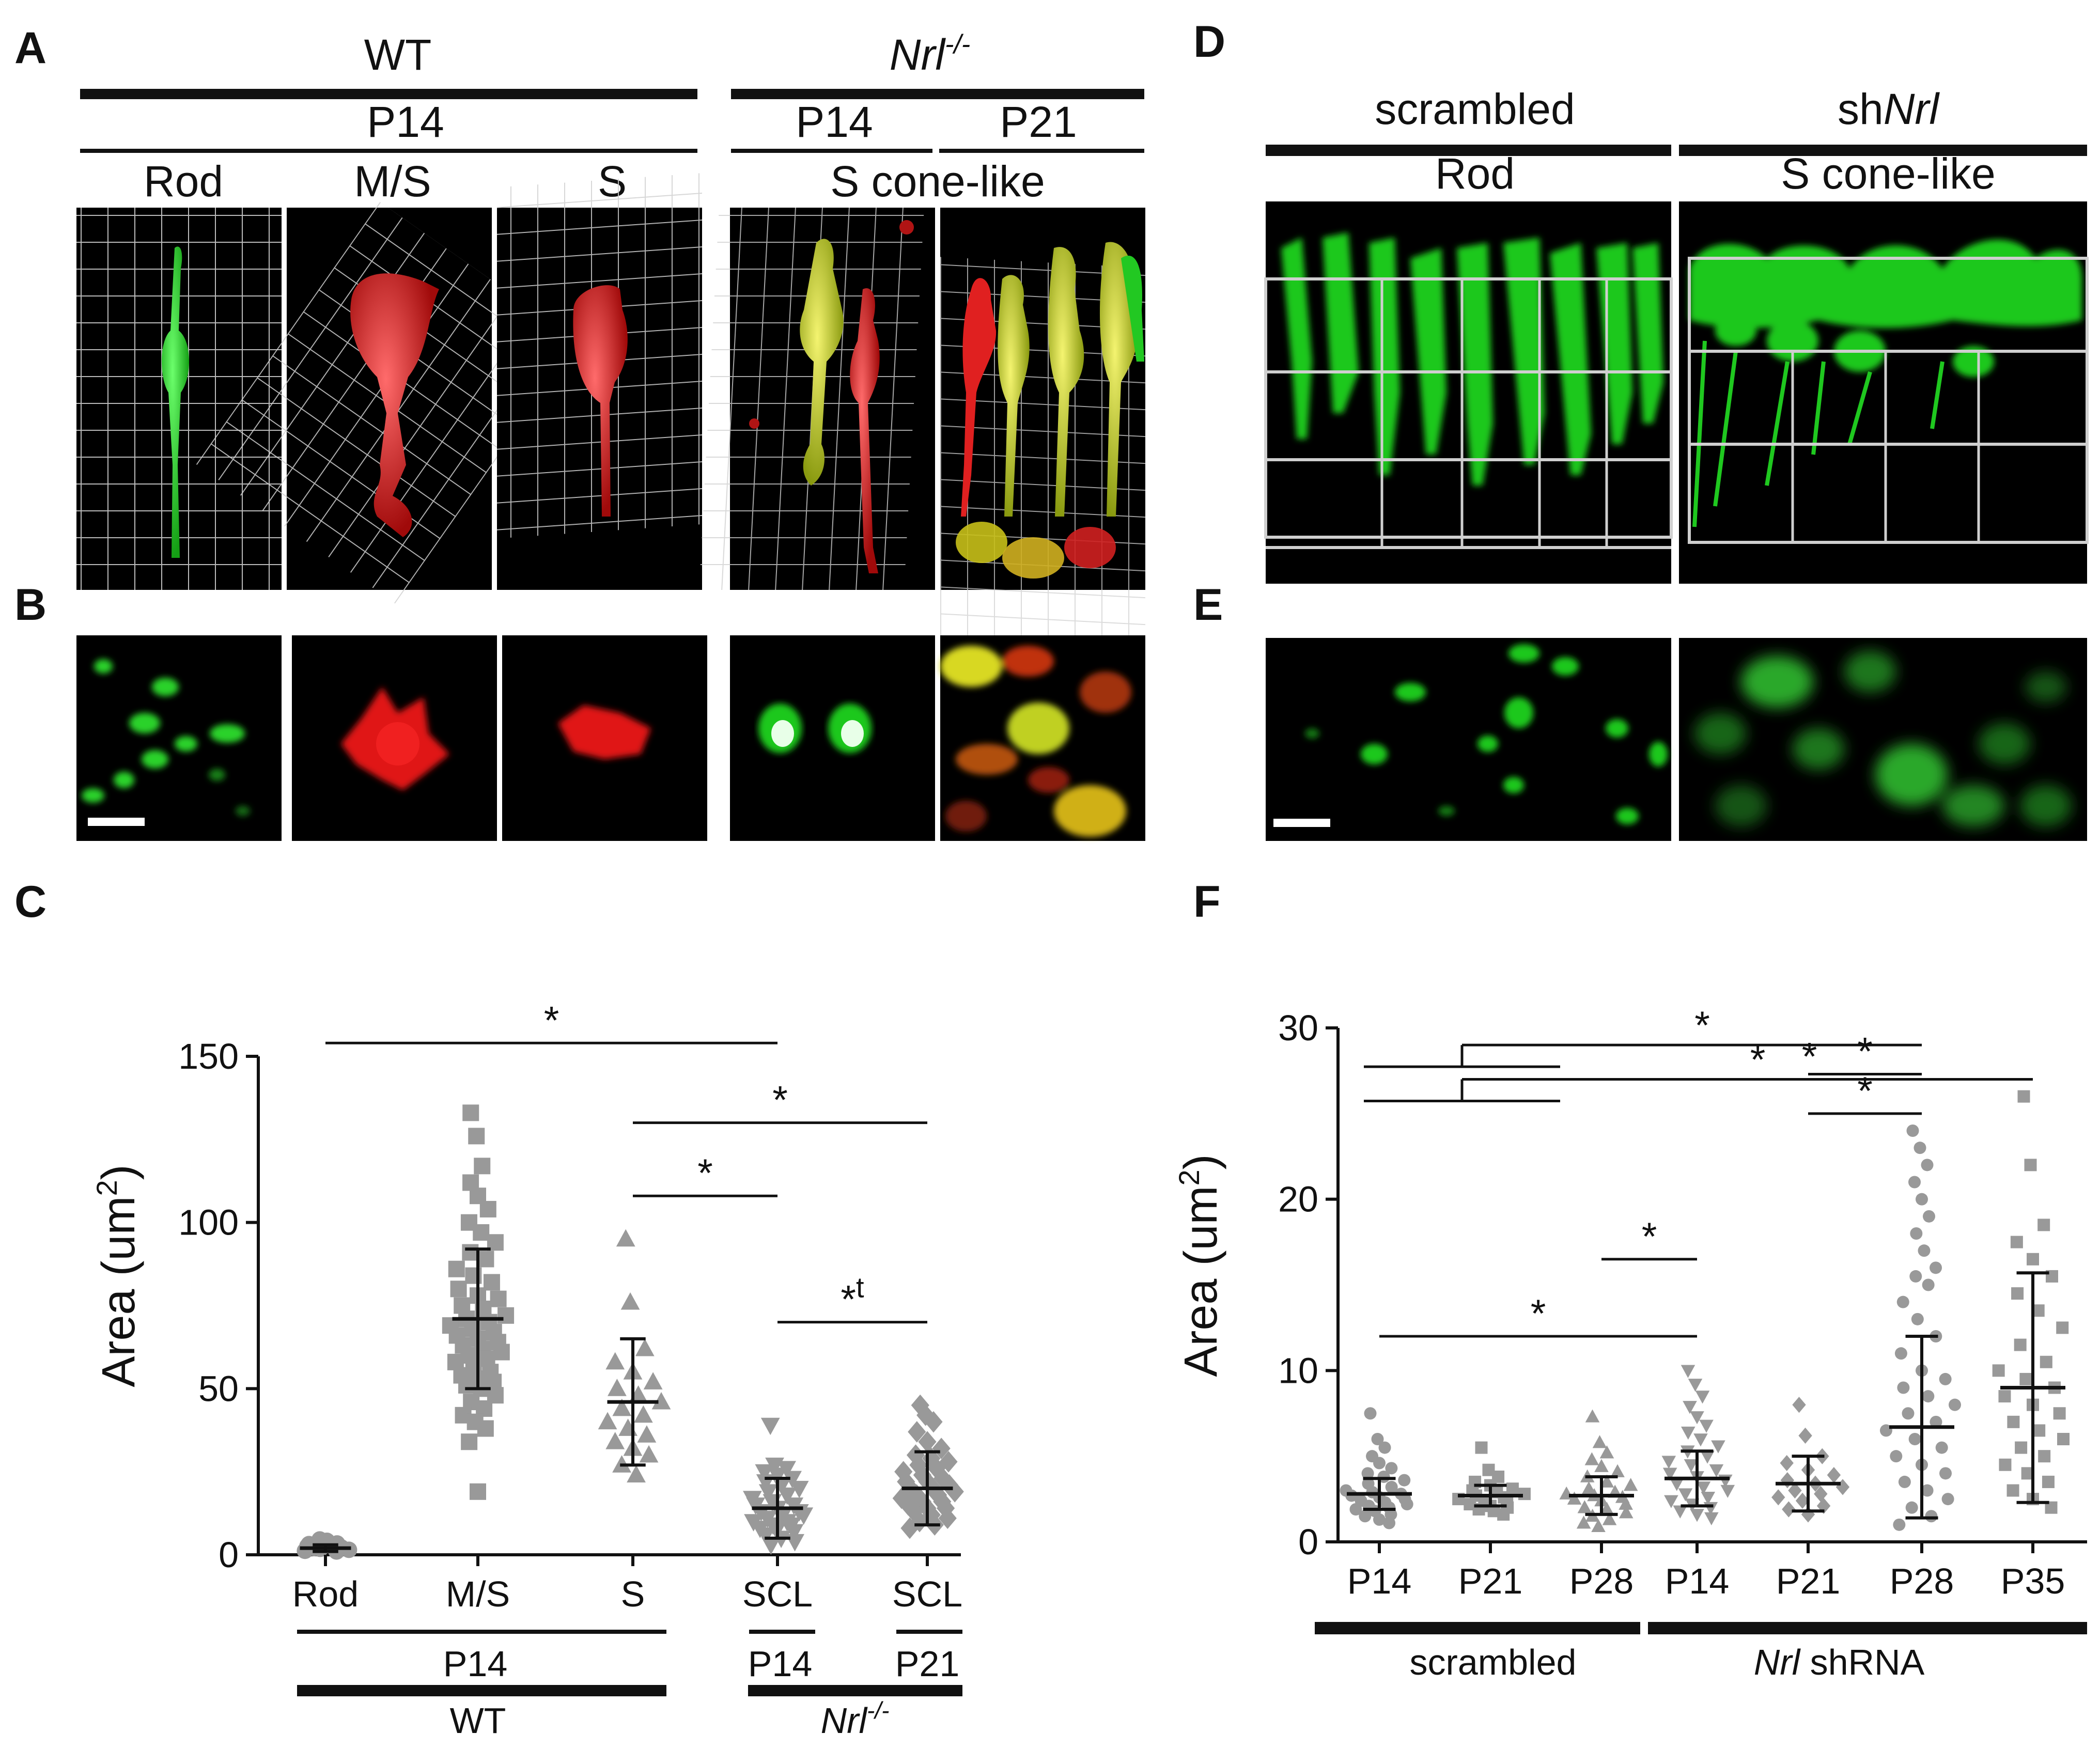 The height and width of the screenshot is (1749, 2100). Describe the element at coordinates (1676, 739) in the screenshot. I see `panel-e-images` at that location.